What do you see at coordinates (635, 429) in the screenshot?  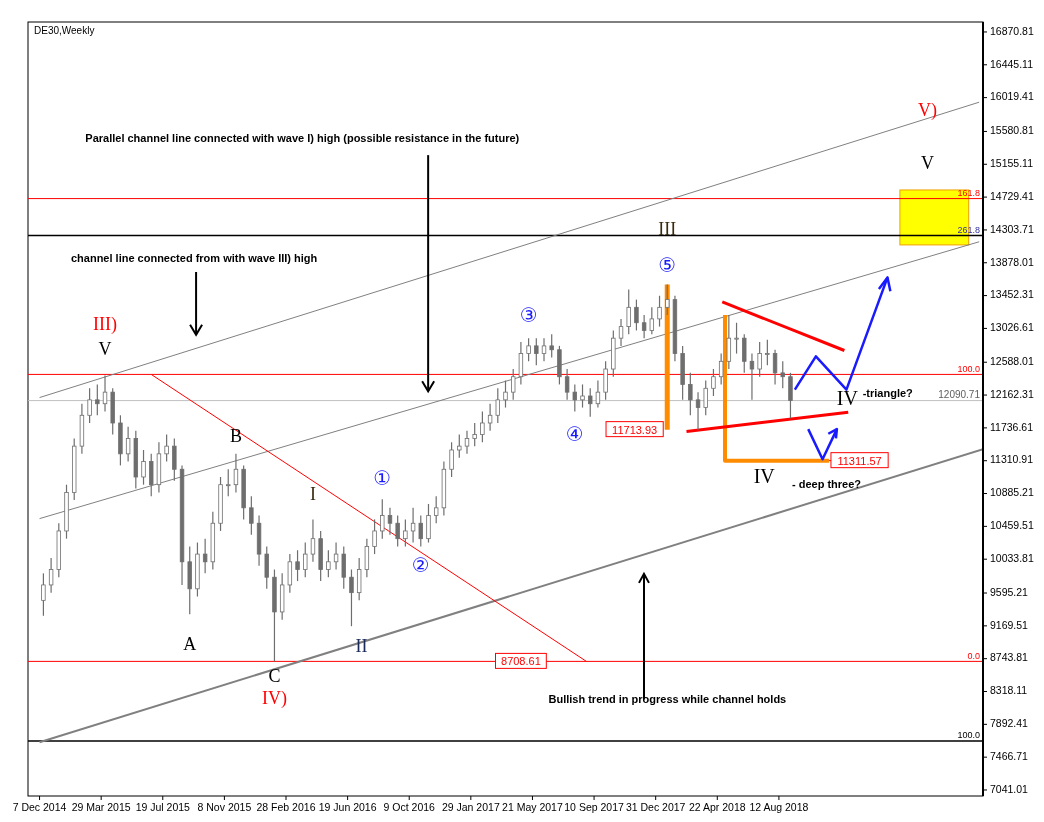 I see `annotation: 11713.93` at bounding box center [635, 429].